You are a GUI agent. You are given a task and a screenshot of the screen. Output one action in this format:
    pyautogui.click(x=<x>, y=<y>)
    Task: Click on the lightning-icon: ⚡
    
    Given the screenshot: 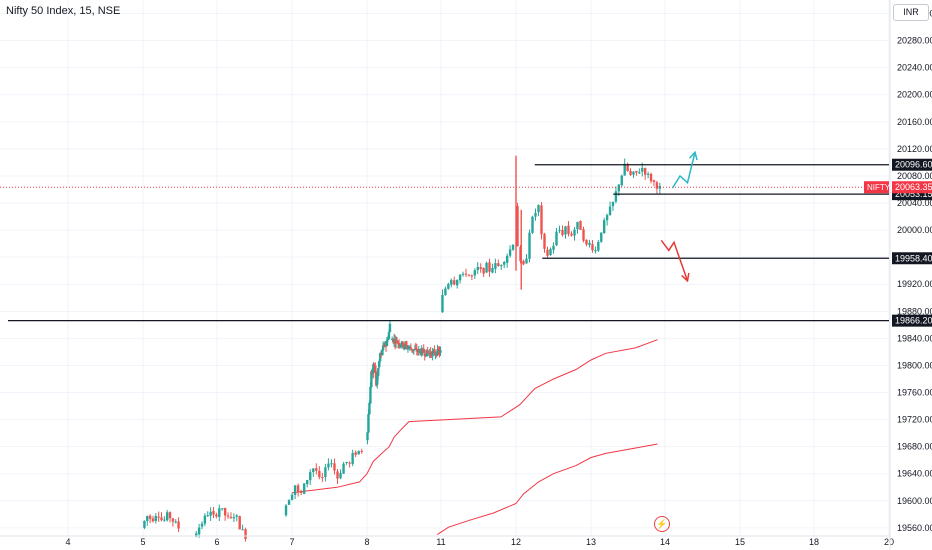 What is the action you would take?
    pyautogui.click(x=662, y=524)
    